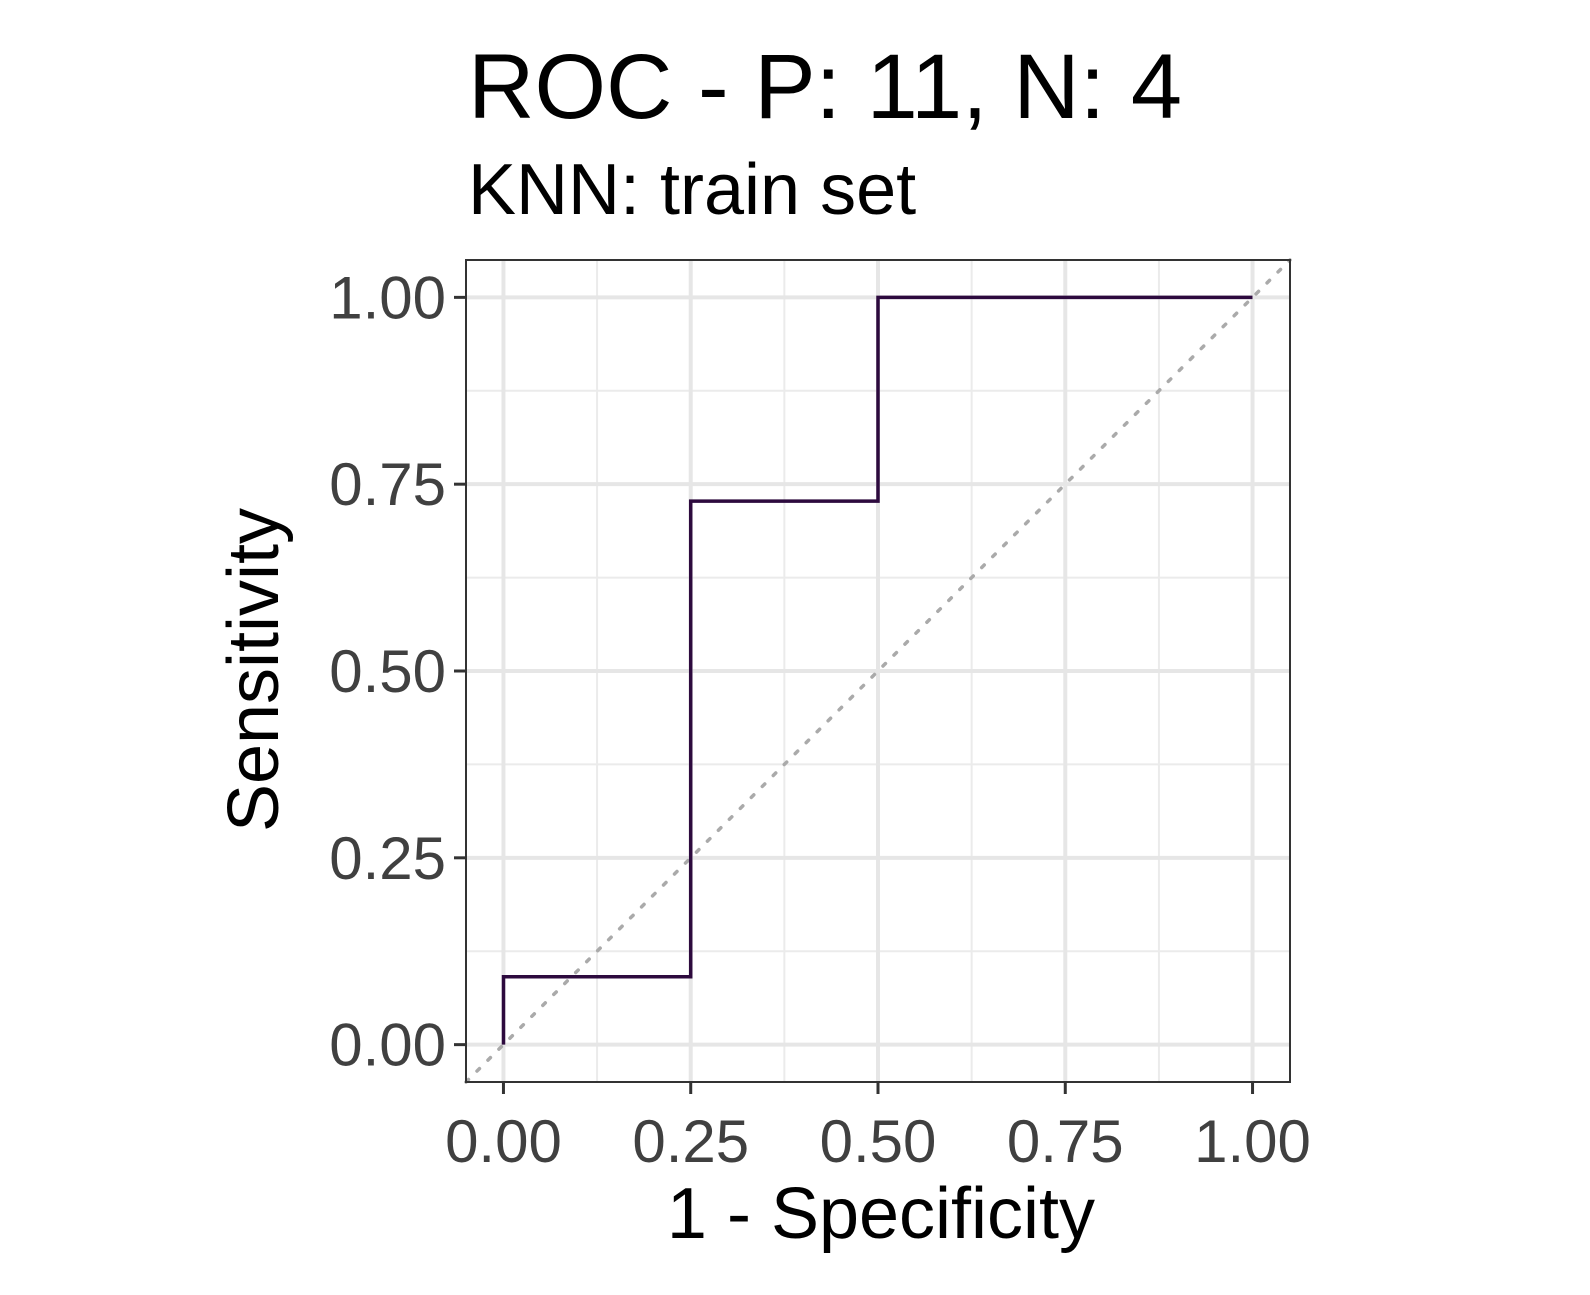  I want to click on y-tick-label: 0.00, so click(387, 1045).